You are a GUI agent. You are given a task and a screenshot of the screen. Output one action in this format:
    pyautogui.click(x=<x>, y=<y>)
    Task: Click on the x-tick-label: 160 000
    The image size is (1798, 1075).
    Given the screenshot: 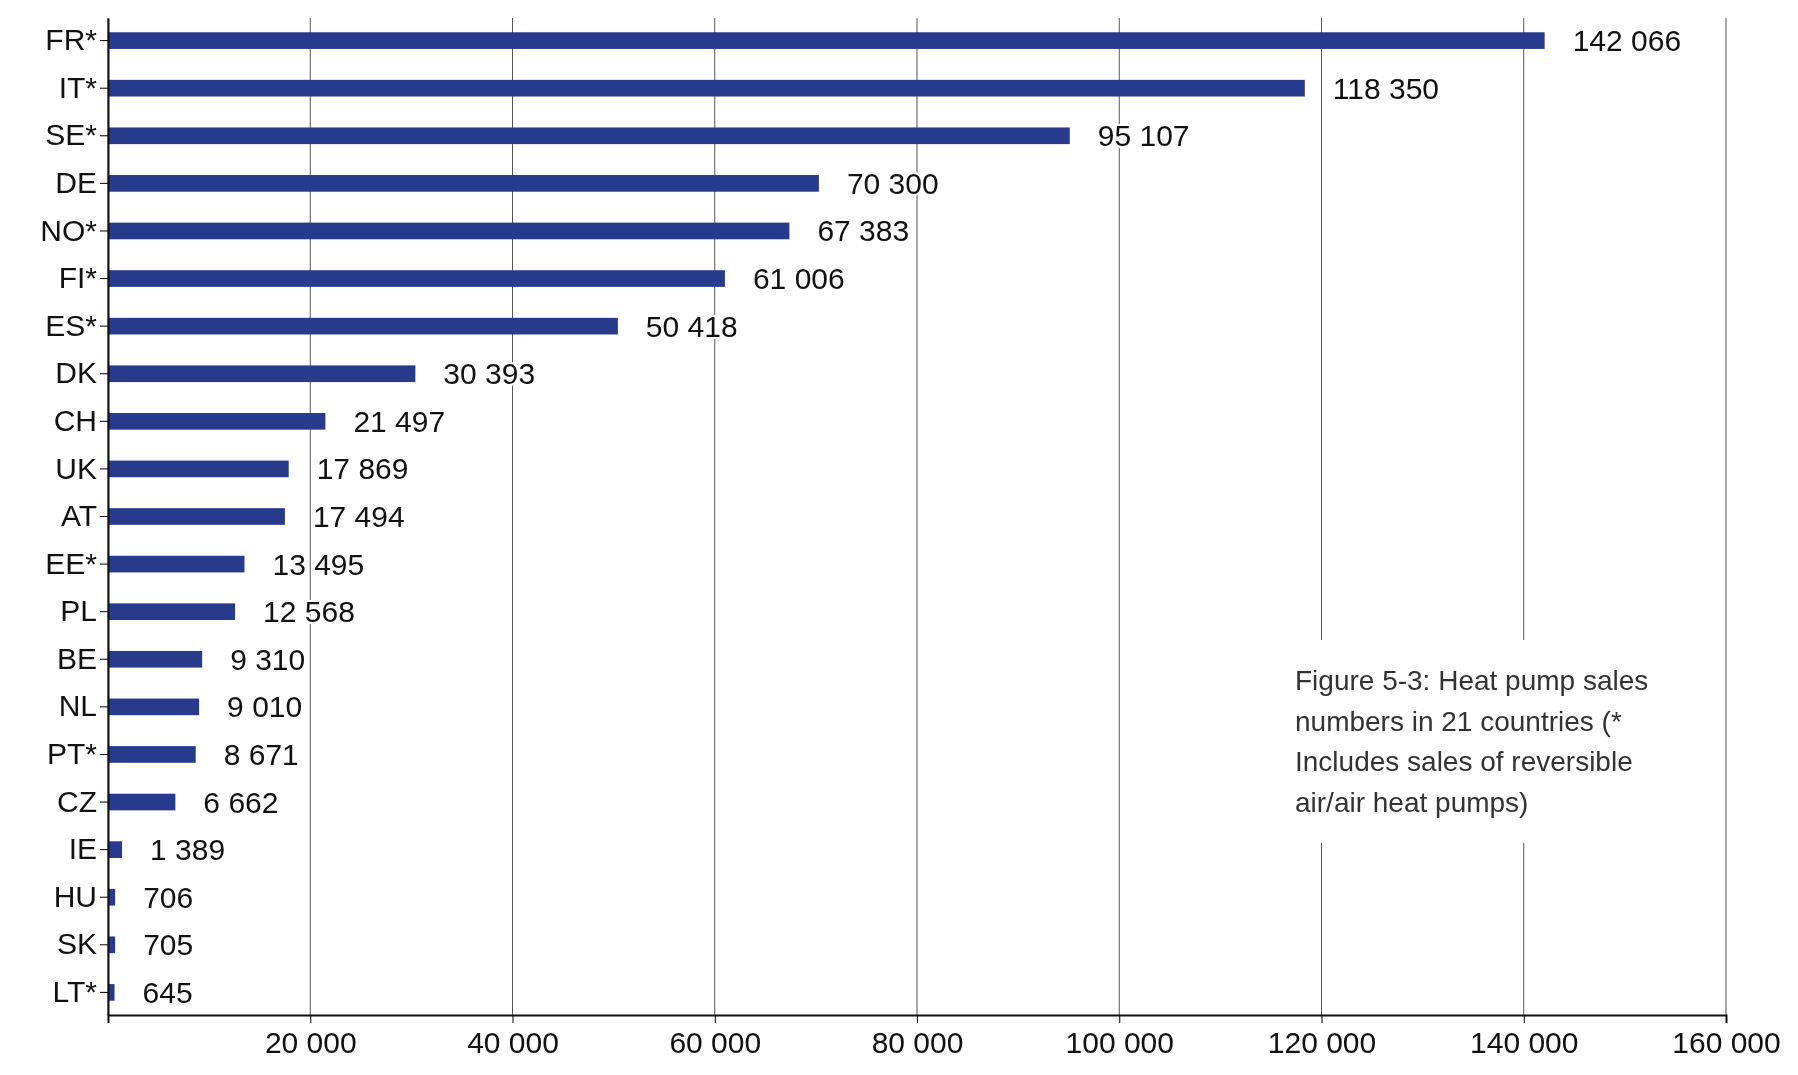 What is the action you would take?
    pyautogui.click(x=1726, y=1042)
    